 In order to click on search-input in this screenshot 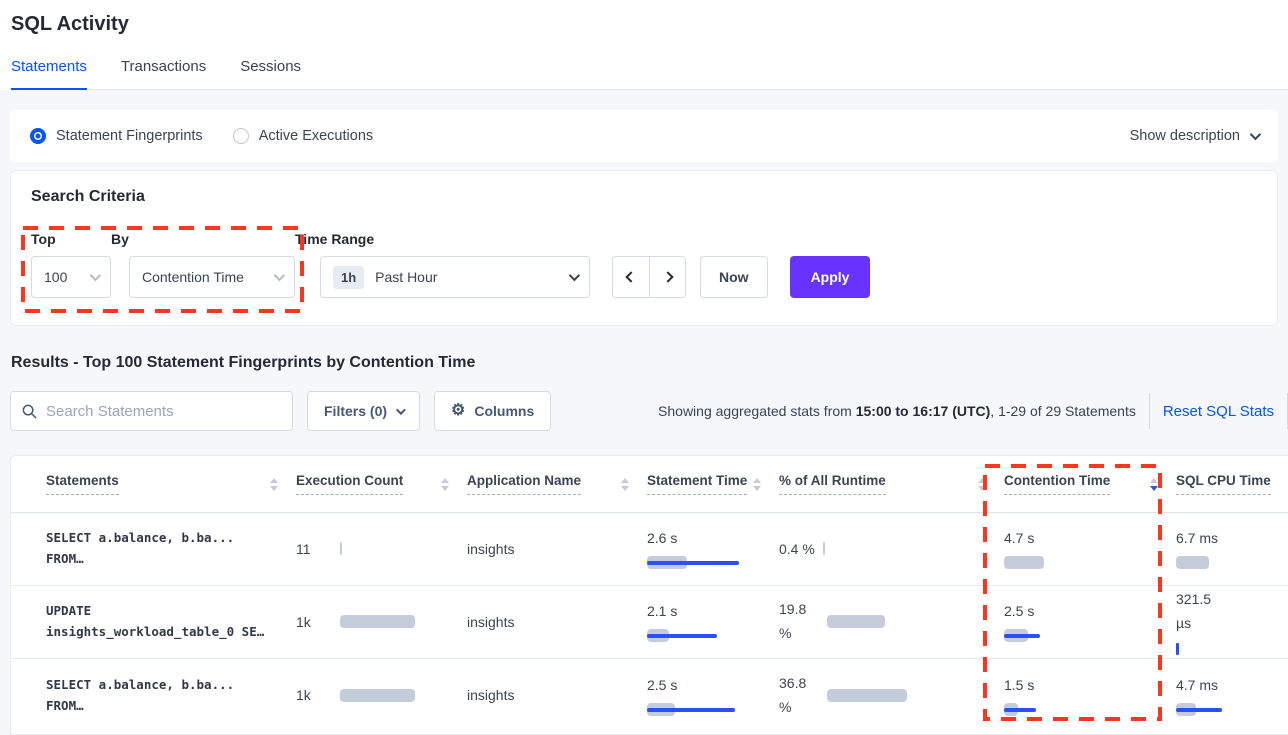, I will do `click(163, 411)`.